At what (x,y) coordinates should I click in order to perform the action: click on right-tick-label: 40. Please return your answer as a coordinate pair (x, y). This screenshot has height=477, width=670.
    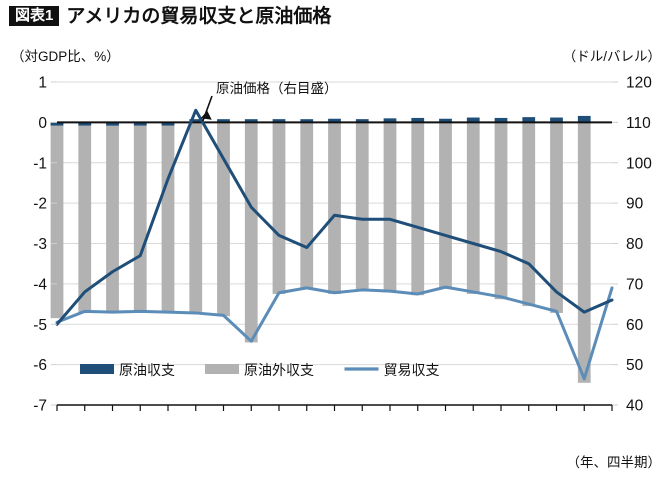
    Looking at the image, I should click on (635, 406).